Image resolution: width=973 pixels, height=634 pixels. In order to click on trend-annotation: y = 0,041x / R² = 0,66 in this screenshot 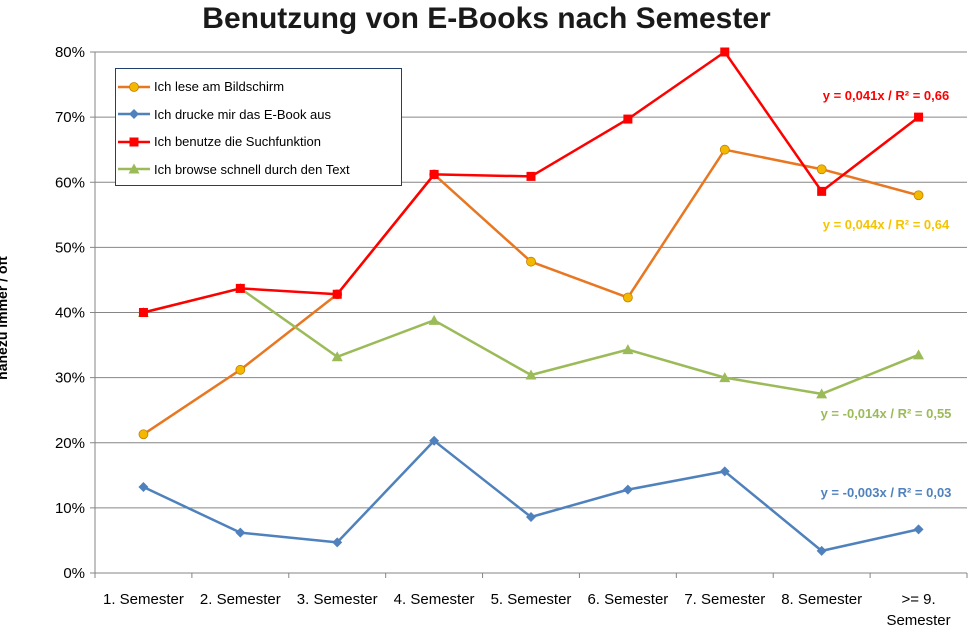, I will do `click(886, 95)`.